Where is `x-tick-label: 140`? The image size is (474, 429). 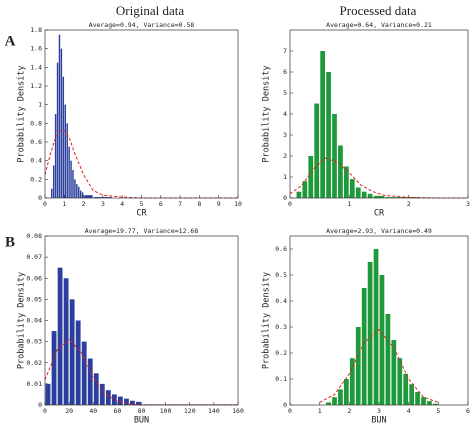 x-tick-label: 140 is located at coordinates (214, 411).